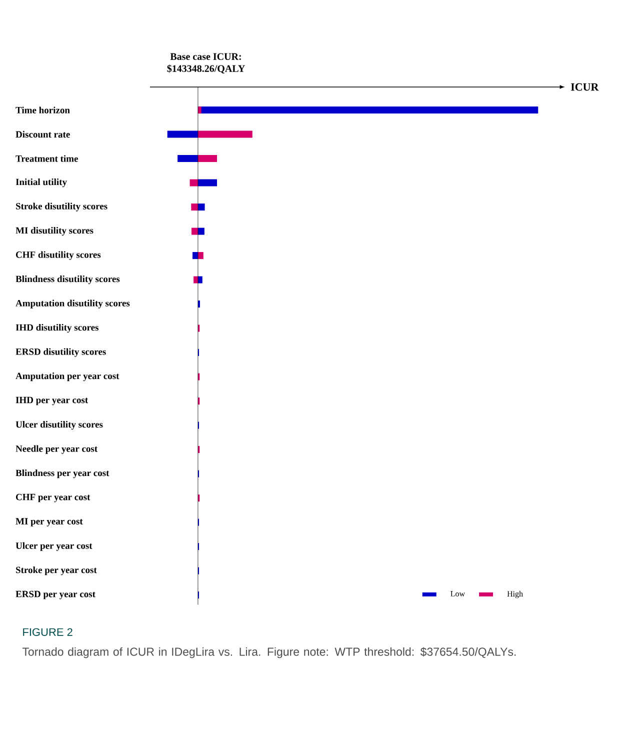  What do you see at coordinates (52, 401) in the screenshot?
I see `y-tick-label: IHD per year cost` at bounding box center [52, 401].